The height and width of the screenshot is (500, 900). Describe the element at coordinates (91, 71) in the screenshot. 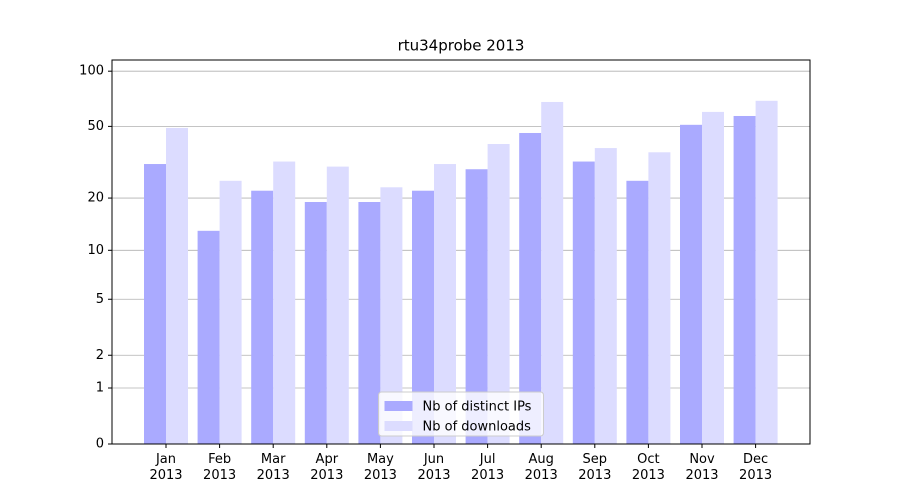

I see `y-tick-label: 100` at that location.